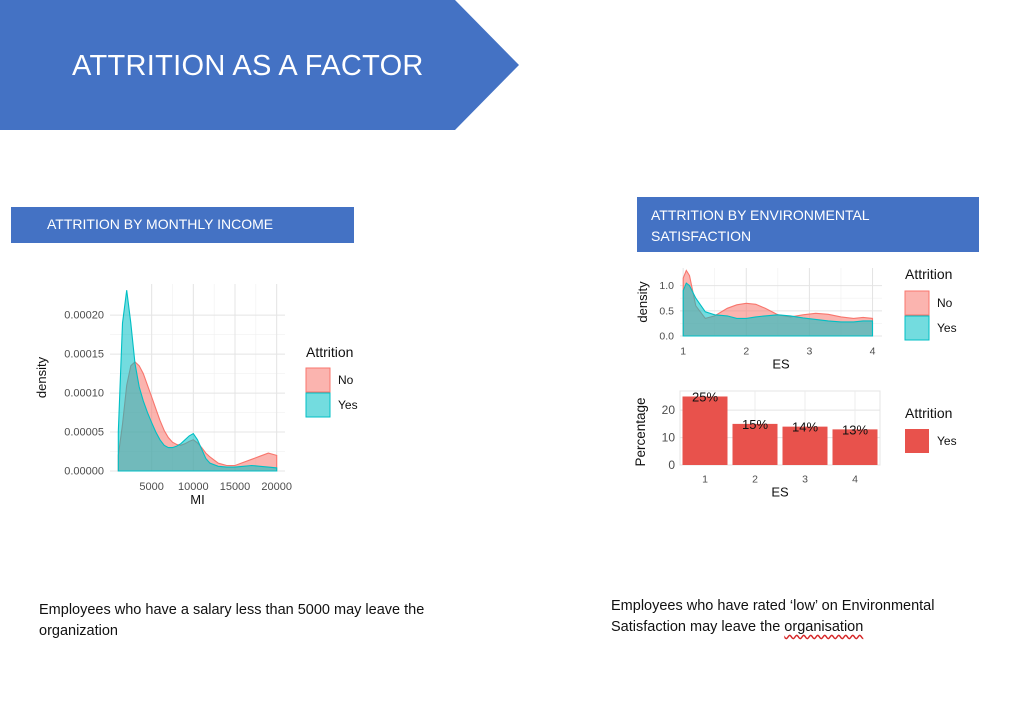 This screenshot has height=728, width=1024. Describe the element at coordinates (276, 487) in the screenshot. I see `x-tick-label: 20000` at that location.